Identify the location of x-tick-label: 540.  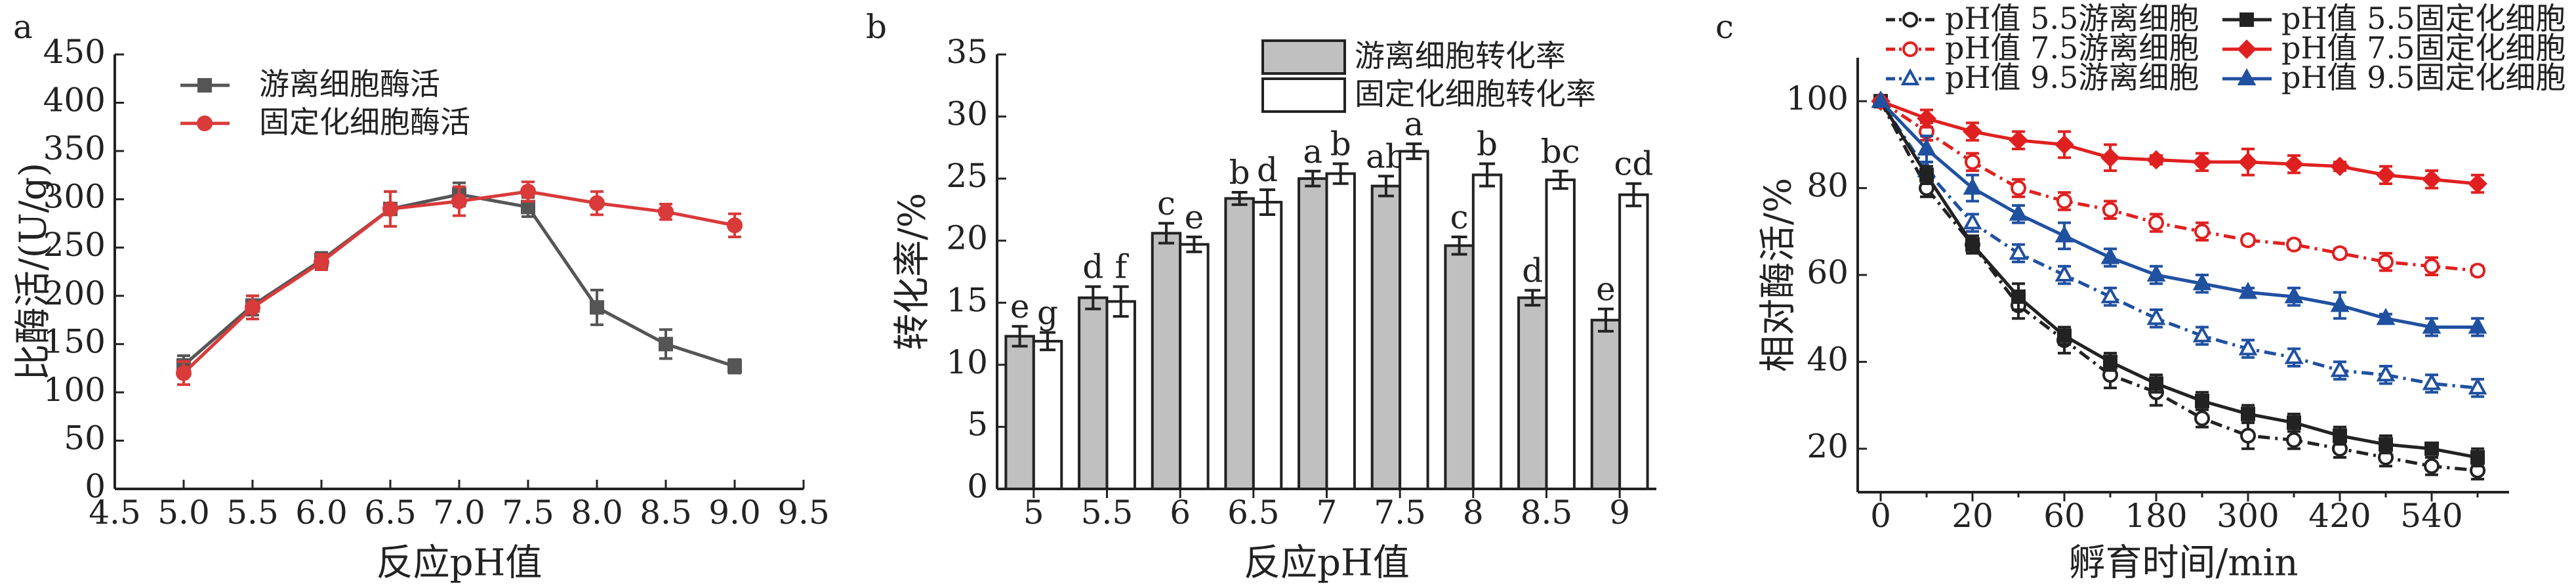
(2431, 516).